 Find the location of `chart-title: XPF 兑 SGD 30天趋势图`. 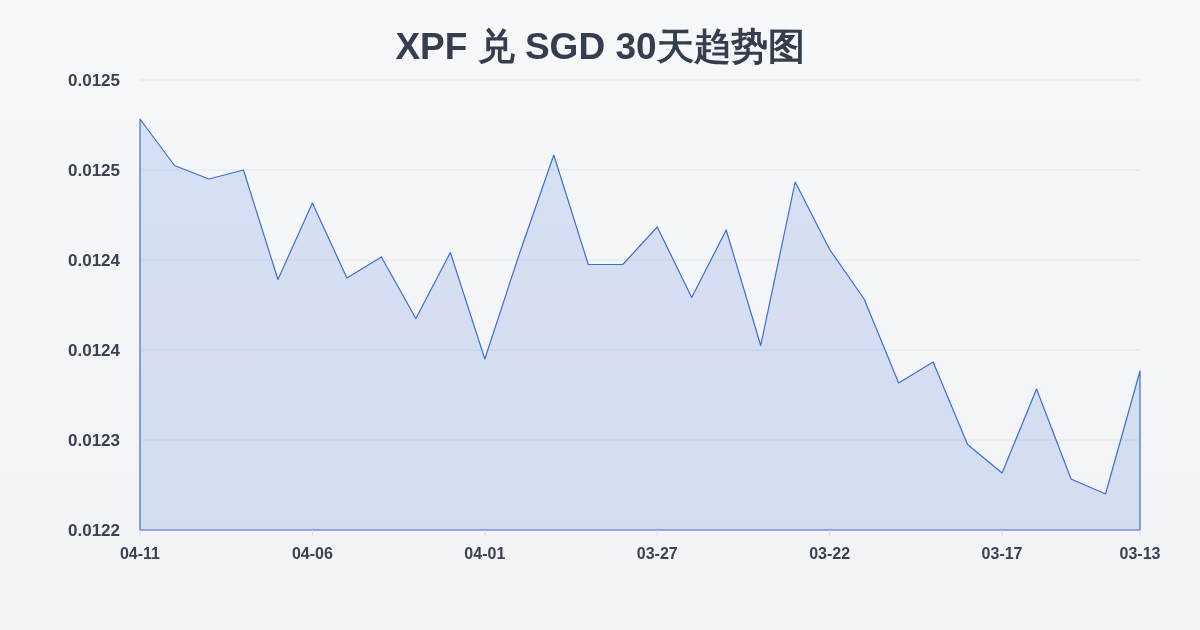

chart-title: XPF 兑 SGD 30天趋势图 is located at coordinates (600, 46).